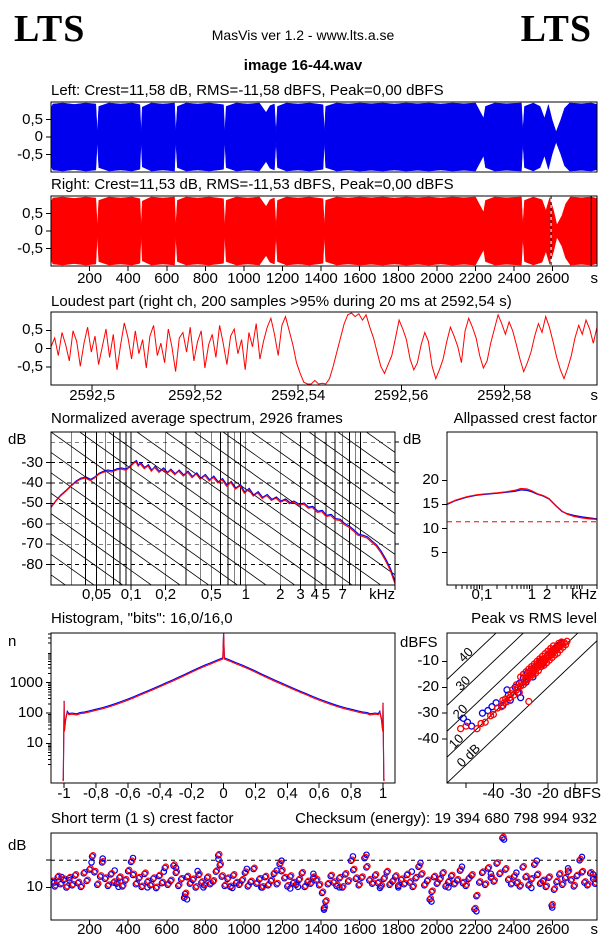 This screenshot has height=946, width=606. What do you see at coordinates (32, 503) in the screenshot?
I see `spectrum-ytick-label: -50` at bounding box center [32, 503].